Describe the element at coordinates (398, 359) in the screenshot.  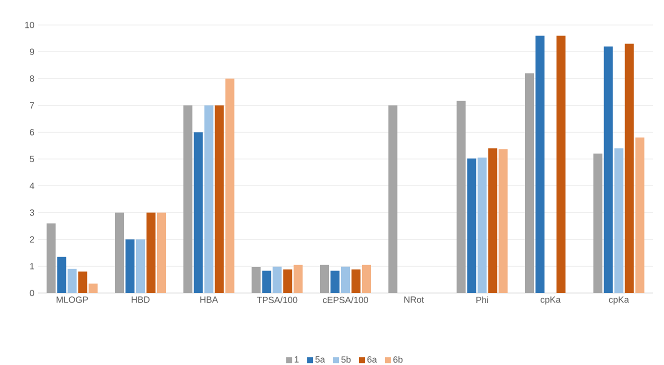
I see `legend-label: 6b` at that location.